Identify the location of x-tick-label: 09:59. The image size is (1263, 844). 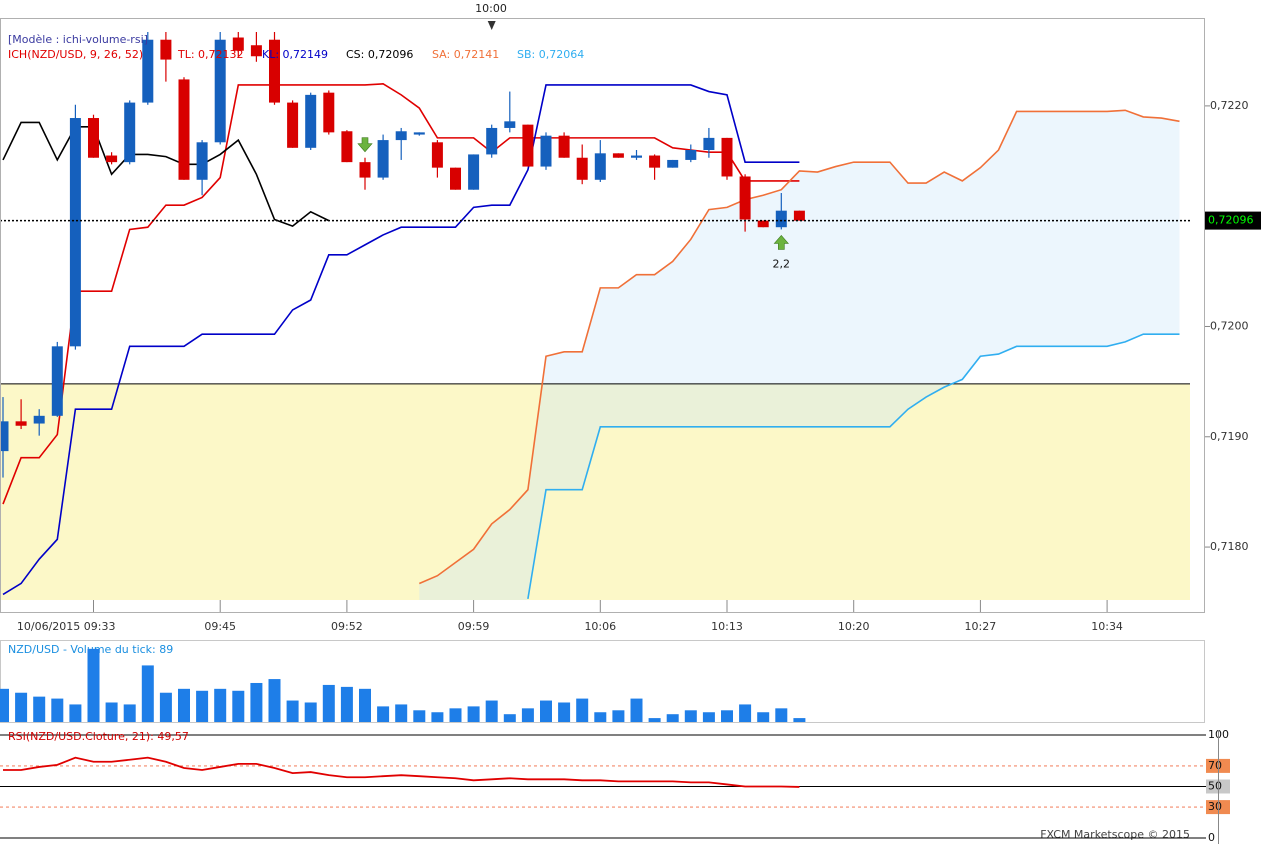
(474, 626).